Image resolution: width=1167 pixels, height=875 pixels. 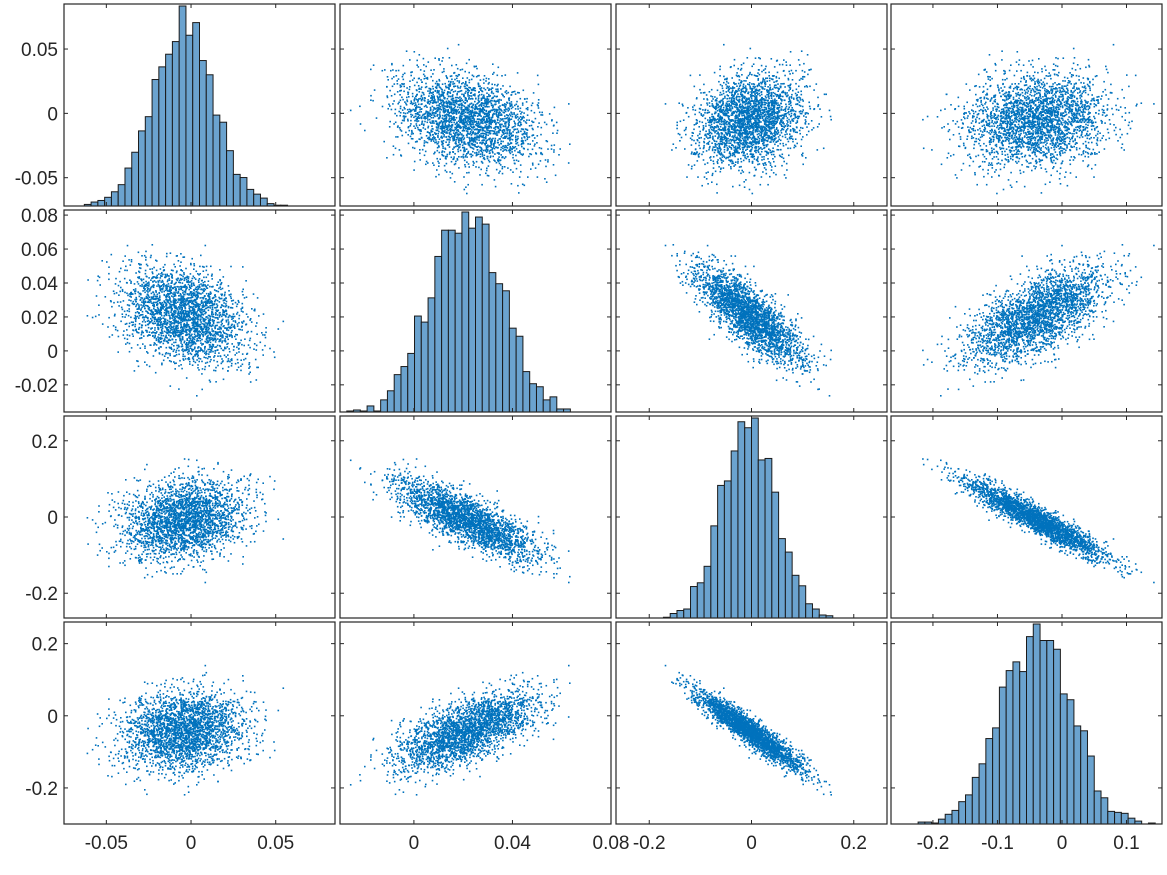 I want to click on histogram-bar, so click(x=196, y=114).